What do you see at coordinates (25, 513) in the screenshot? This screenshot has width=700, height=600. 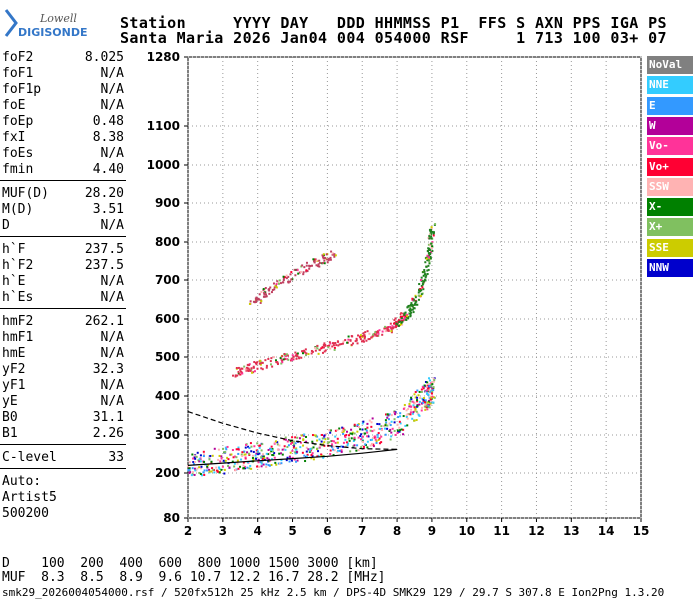 I see `artist-code: 500200` at bounding box center [25, 513].